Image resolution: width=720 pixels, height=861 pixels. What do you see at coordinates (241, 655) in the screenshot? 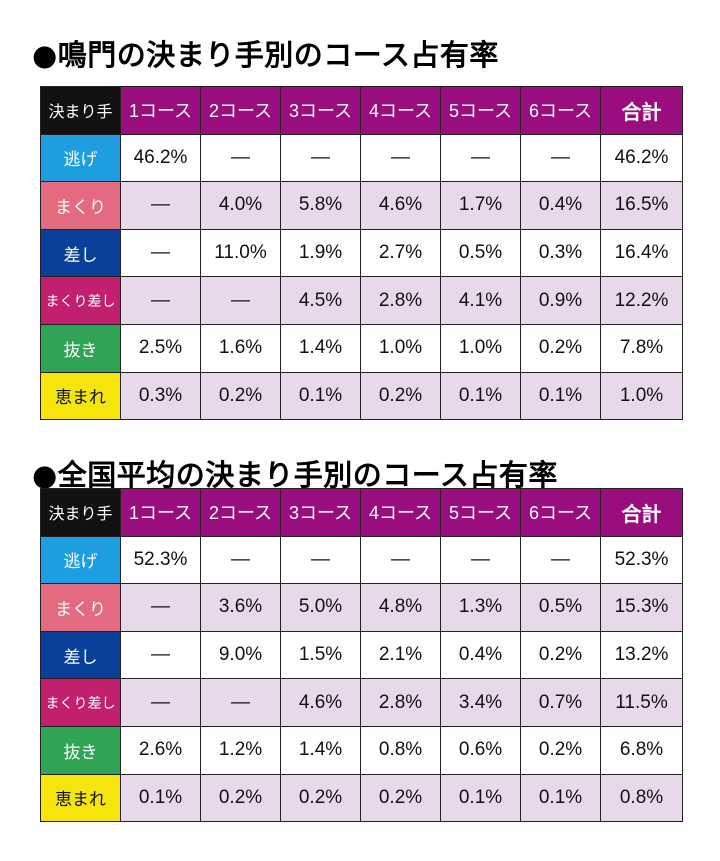
I see `table-cell-course-2: 9.0%` at bounding box center [241, 655].